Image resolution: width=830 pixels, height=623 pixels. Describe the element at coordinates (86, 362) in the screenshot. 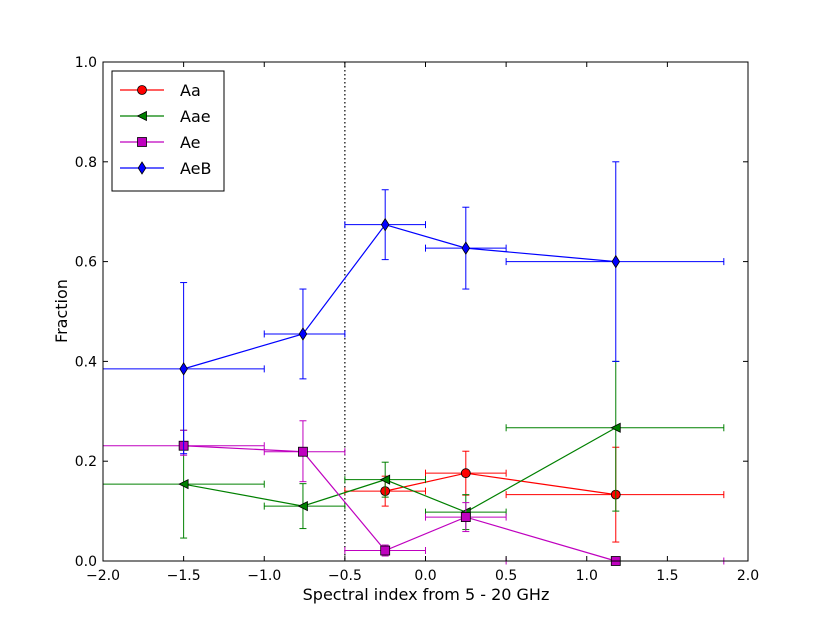

I see `y-tick-label: 0.4` at that location.